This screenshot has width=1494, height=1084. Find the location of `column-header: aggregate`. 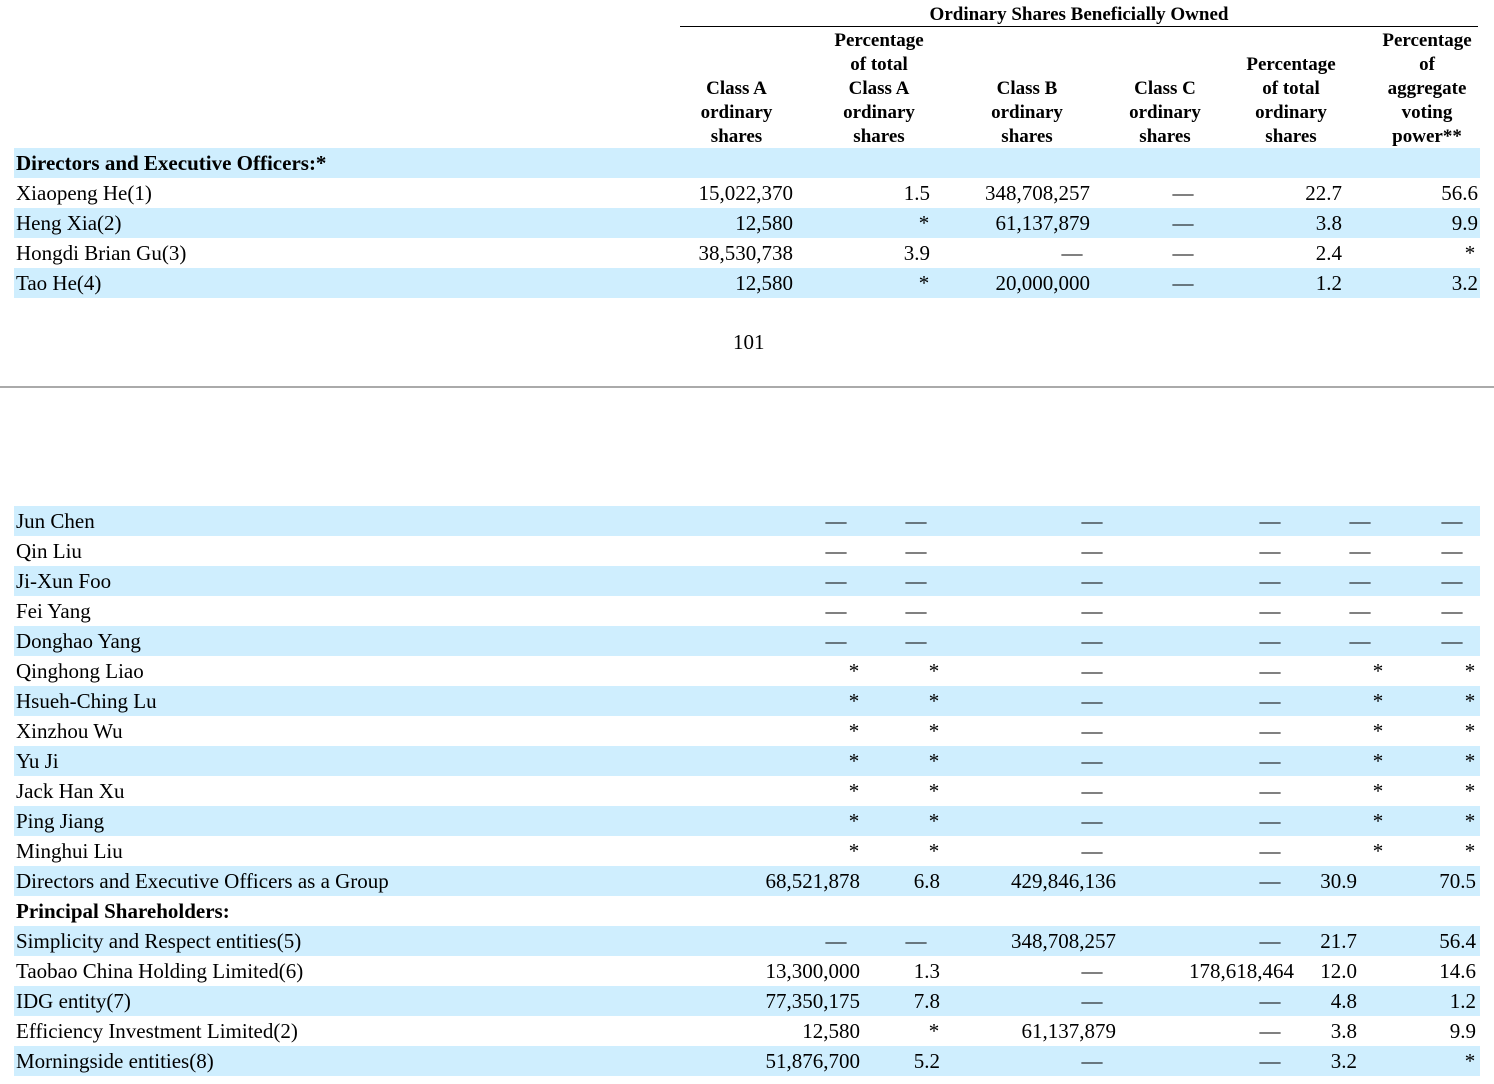

column-header: aggregate is located at coordinates (1427, 88).